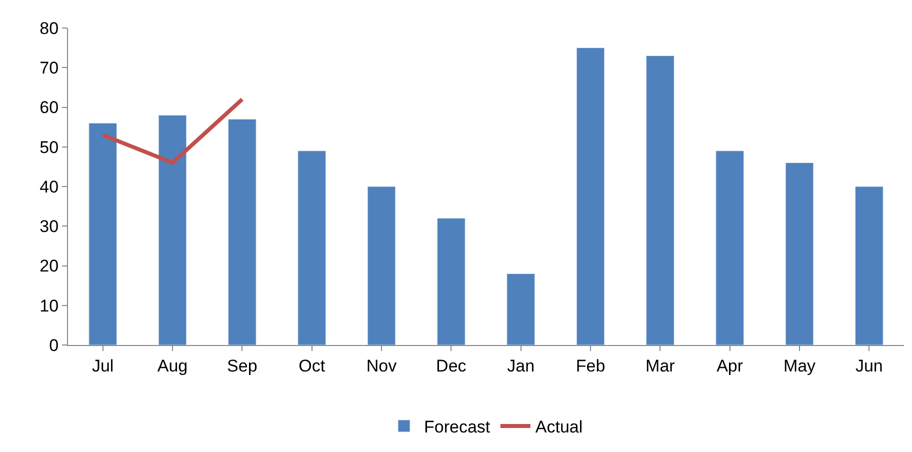  What do you see at coordinates (591, 366) in the screenshot?
I see `x-tick-label: Feb` at bounding box center [591, 366].